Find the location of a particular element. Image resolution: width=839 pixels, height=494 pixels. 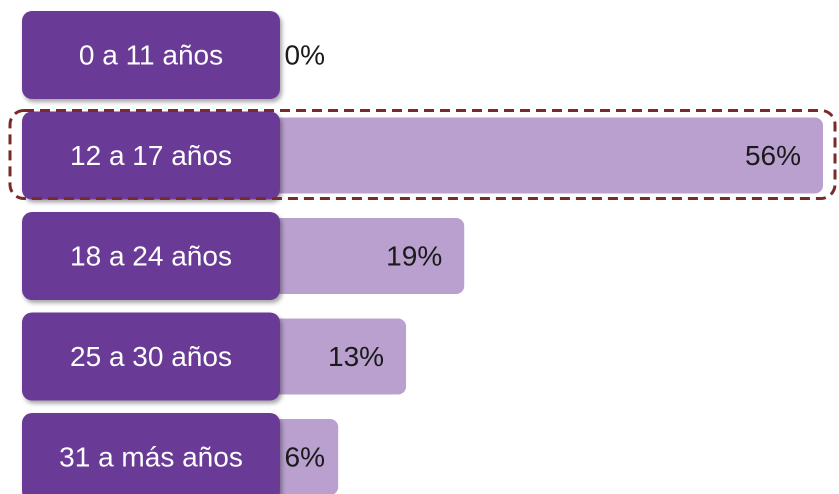

category-label: 0 a 11 años is located at coordinates (151, 54).